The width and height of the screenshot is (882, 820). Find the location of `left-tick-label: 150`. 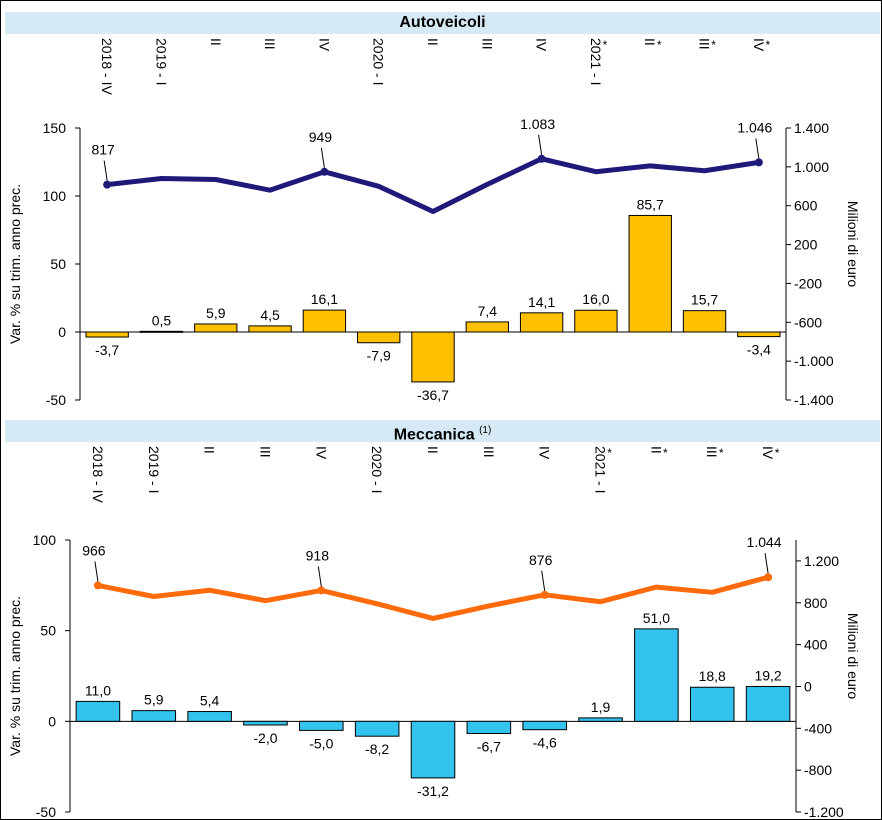

left-tick-label: 150 is located at coordinates (55, 128).